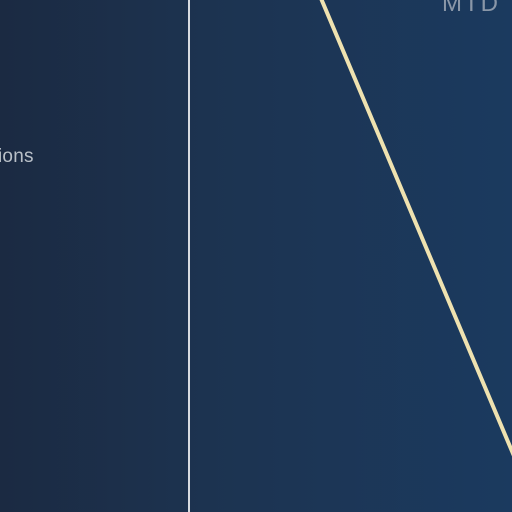 This screenshot has width=512, height=512. I want to click on truncated-section-label: ions, so click(17, 156).